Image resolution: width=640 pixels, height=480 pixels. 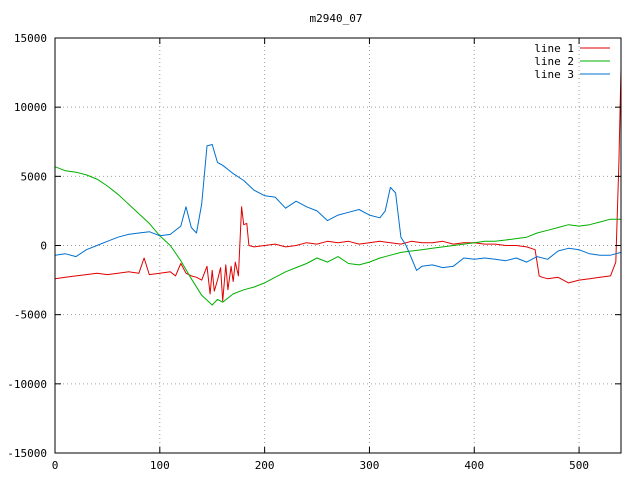 I want to click on y-tick-label: -15000, so click(x=27, y=453).